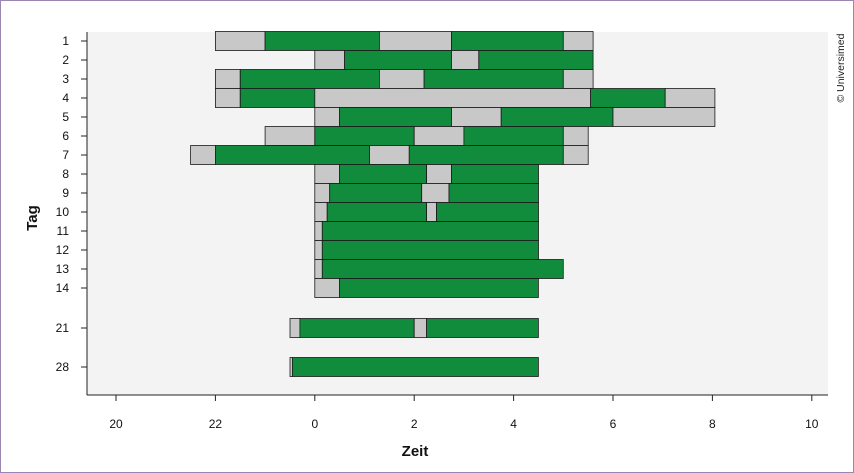  What do you see at coordinates (812, 424) in the screenshot?
I see `x-tick-label-7: 10` at bounding box center [812, 424].